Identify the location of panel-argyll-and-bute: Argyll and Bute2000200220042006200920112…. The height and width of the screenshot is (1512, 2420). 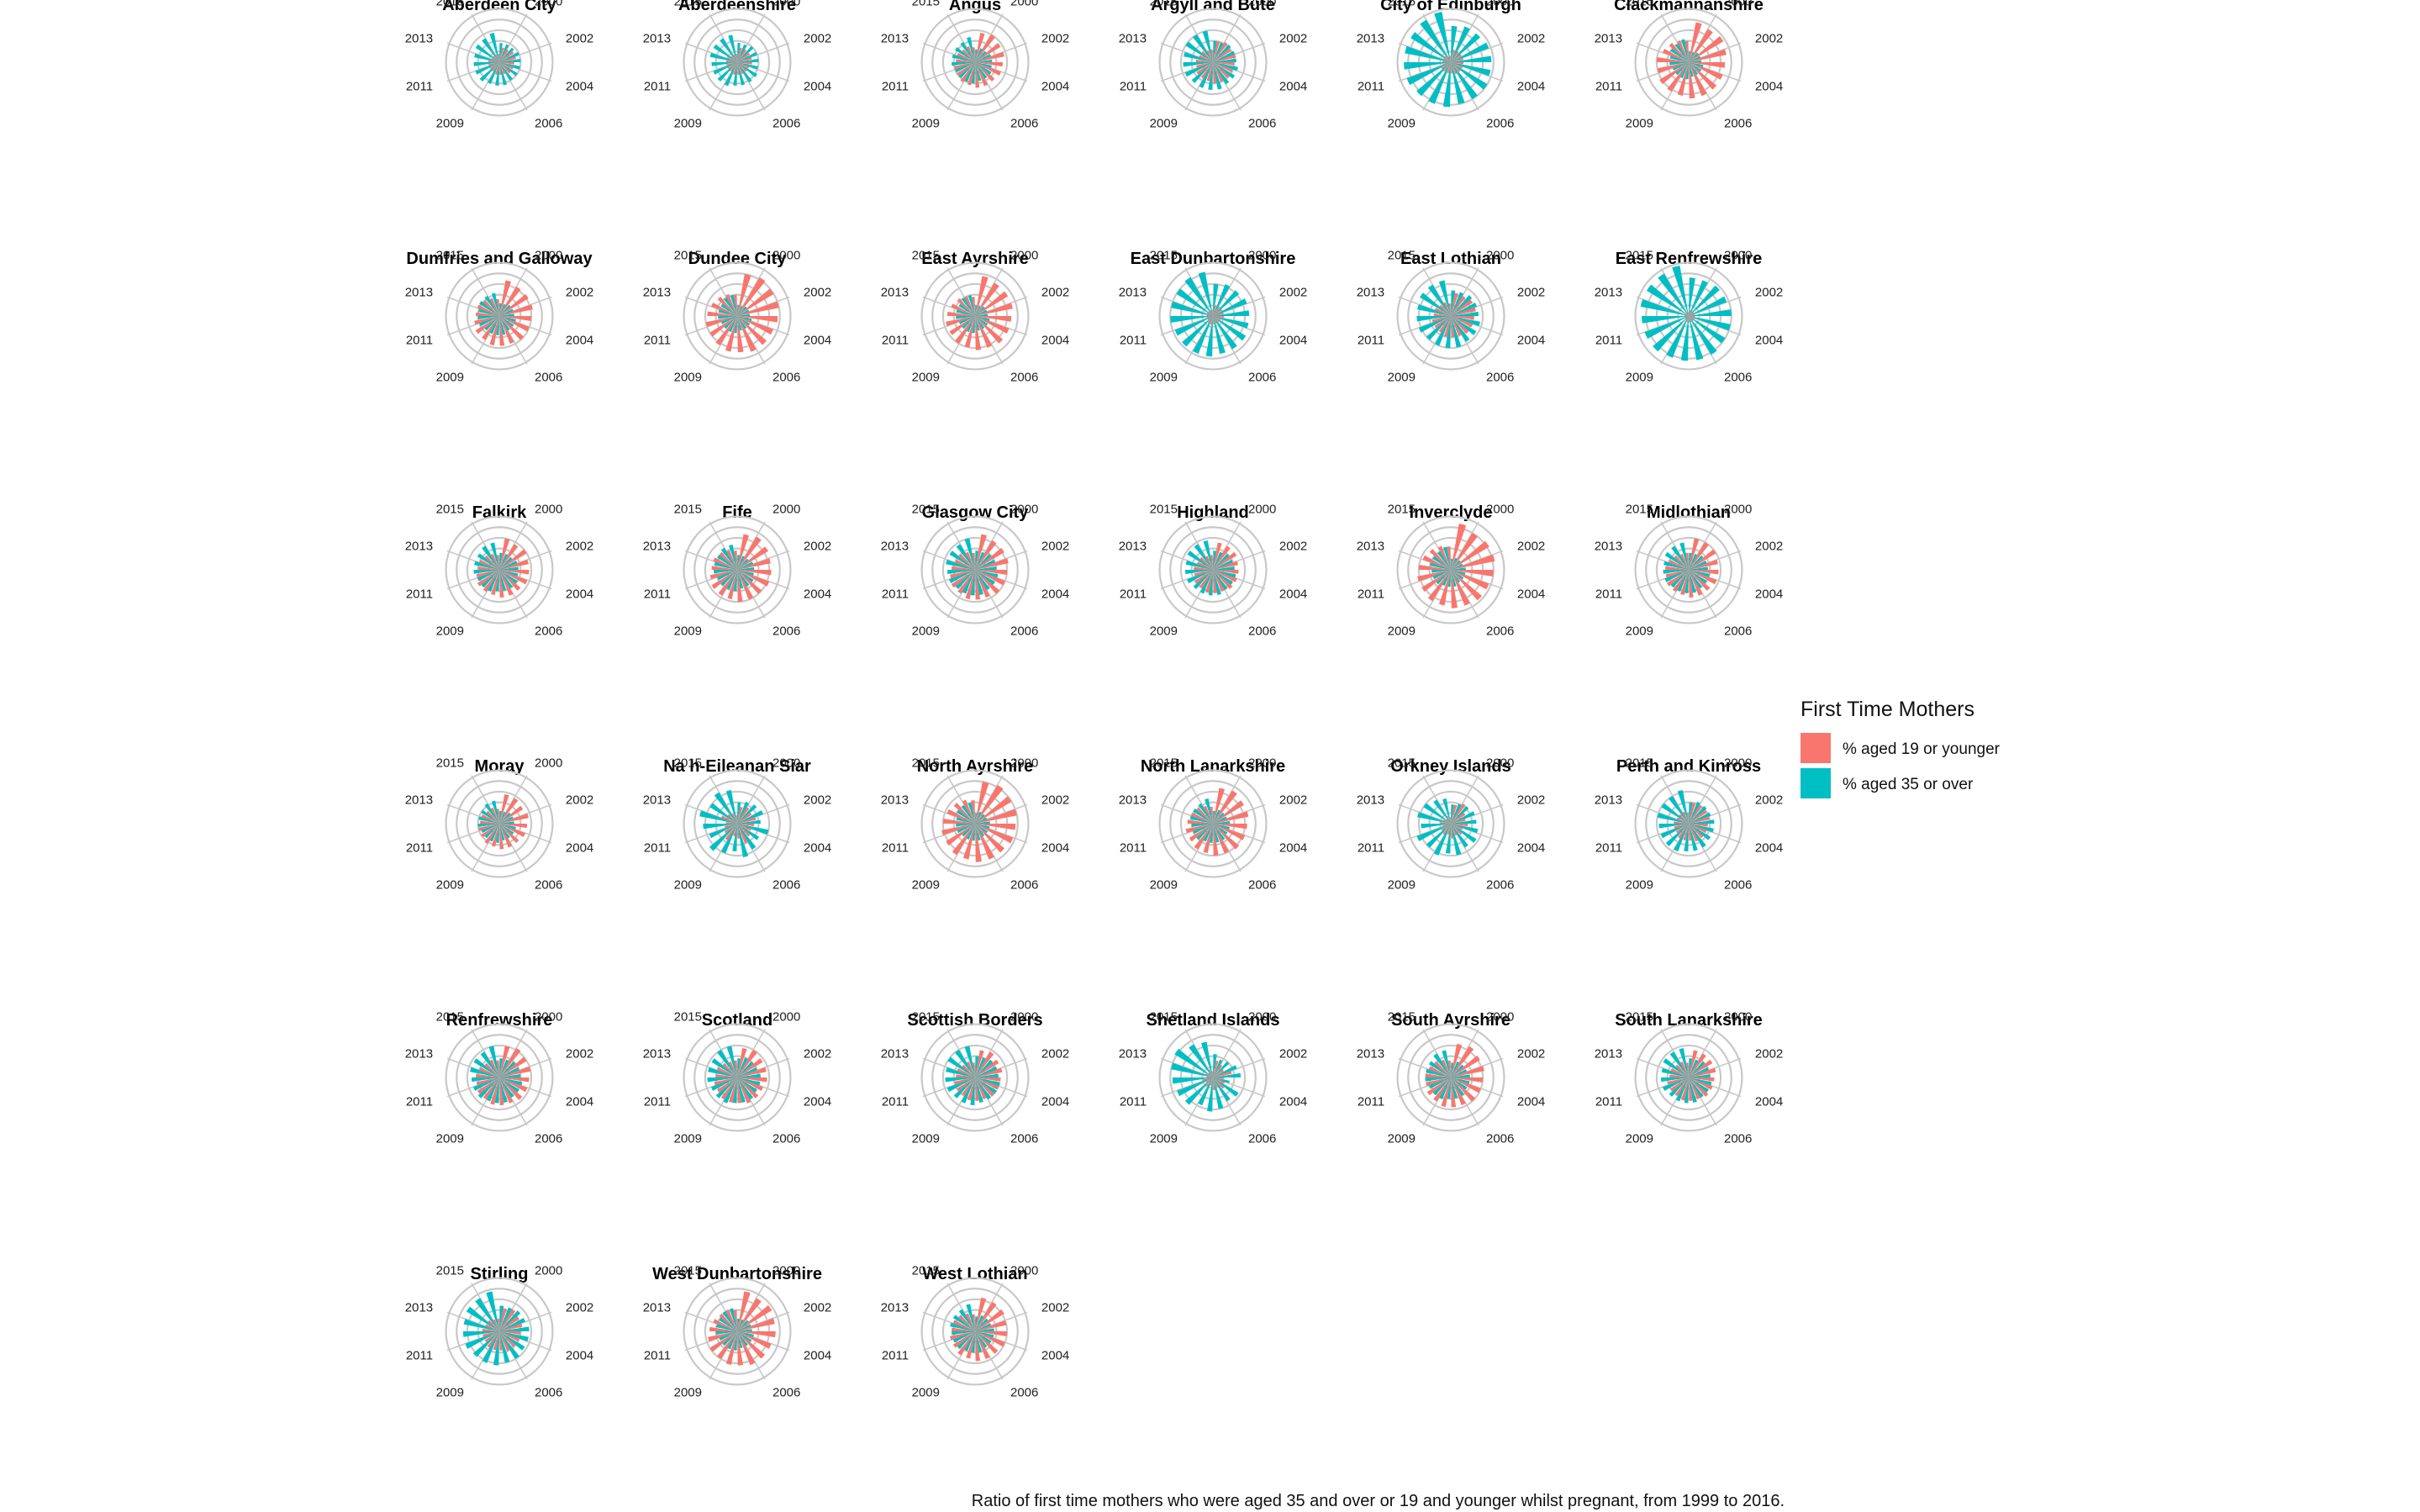
(1213, 66).